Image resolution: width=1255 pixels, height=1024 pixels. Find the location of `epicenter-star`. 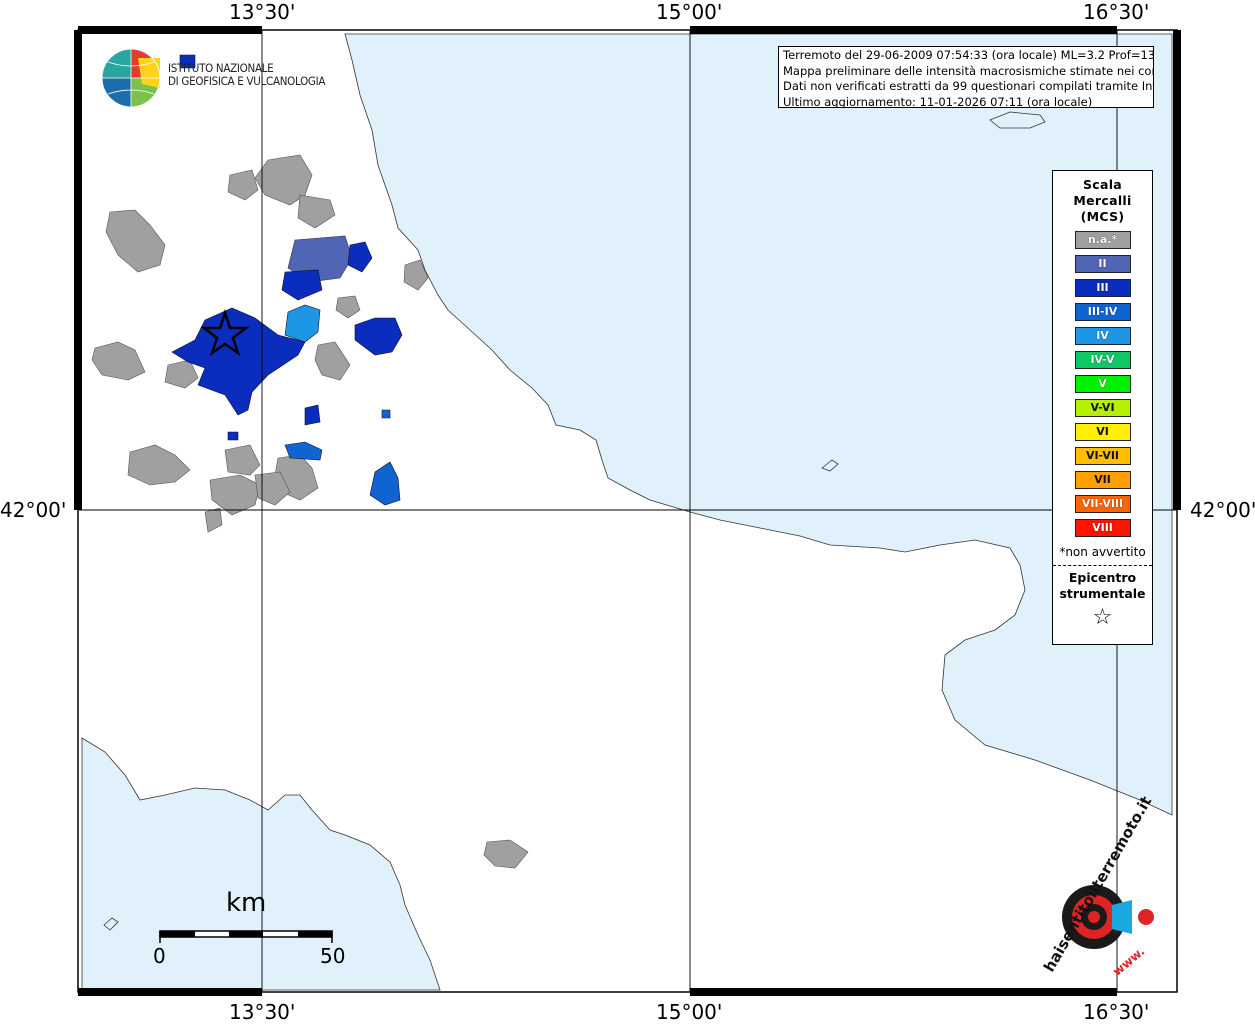

epicenter-star is located at coordinates (225, 333).